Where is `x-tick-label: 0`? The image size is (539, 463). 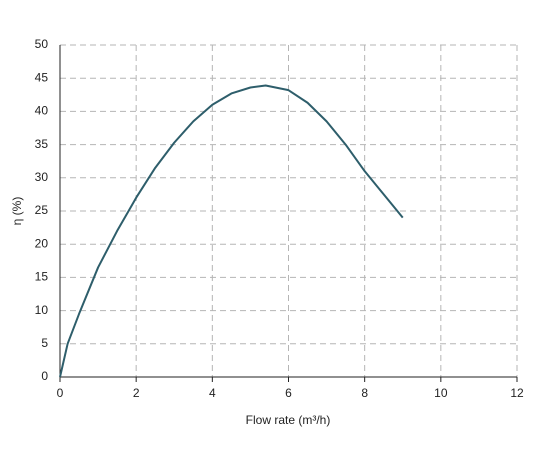
x-tick-label: 0 is located at coordinates (60, 393).